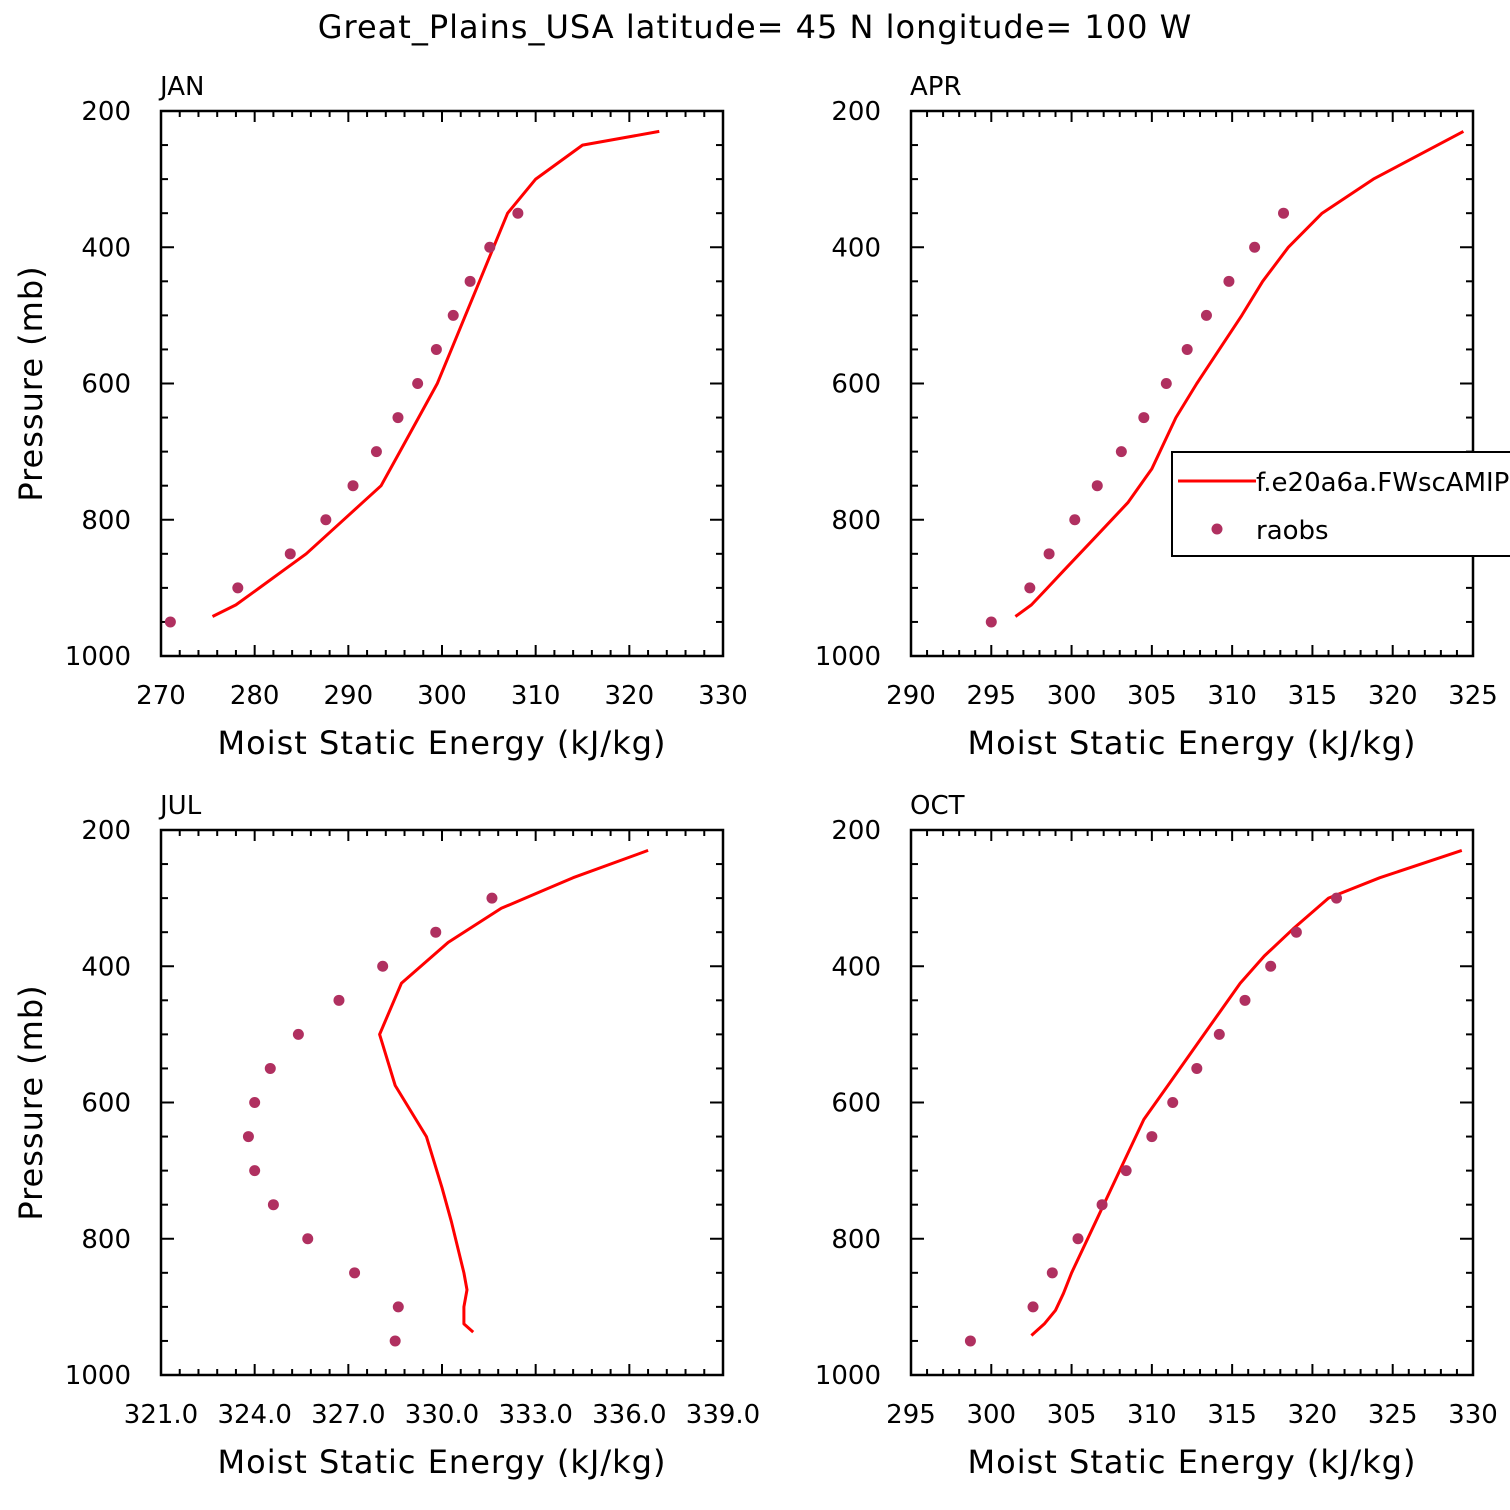 This screenshot has width=1510, height=1510. What do you see at coordinates (255, 696) in the screenshot?
I see `x-tick-label: 280` at bounding box center [255, 696].